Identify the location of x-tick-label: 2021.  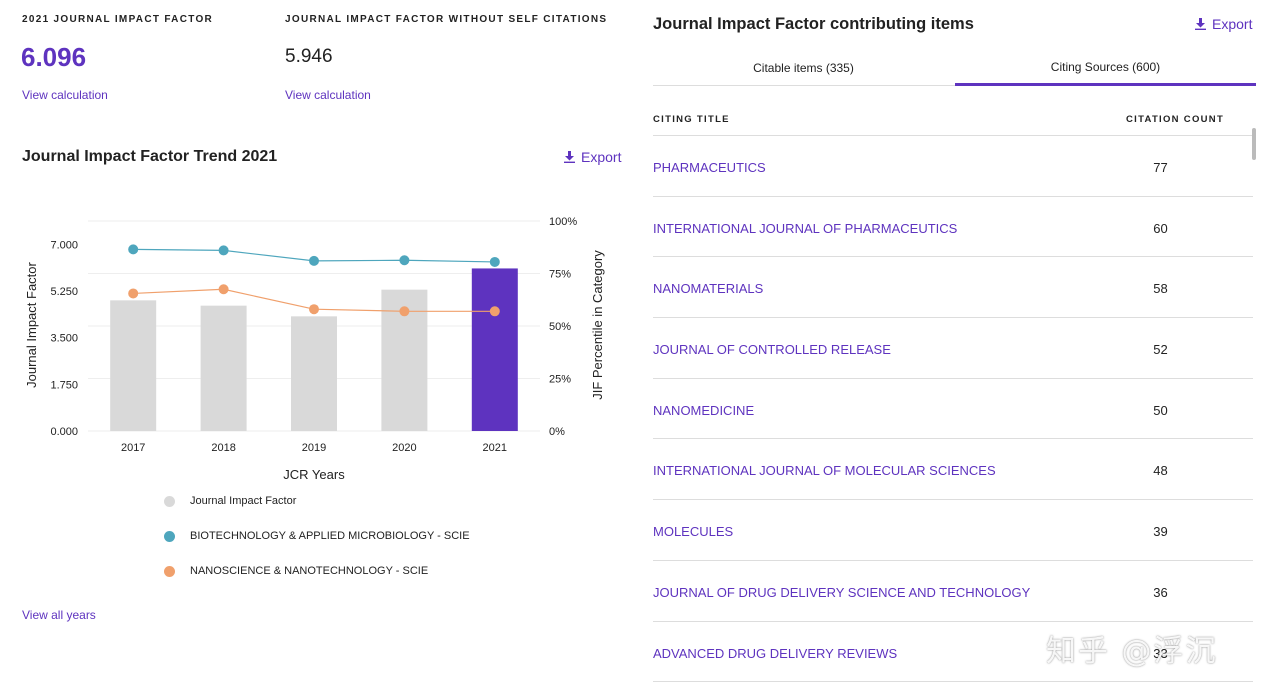
(495, 448).